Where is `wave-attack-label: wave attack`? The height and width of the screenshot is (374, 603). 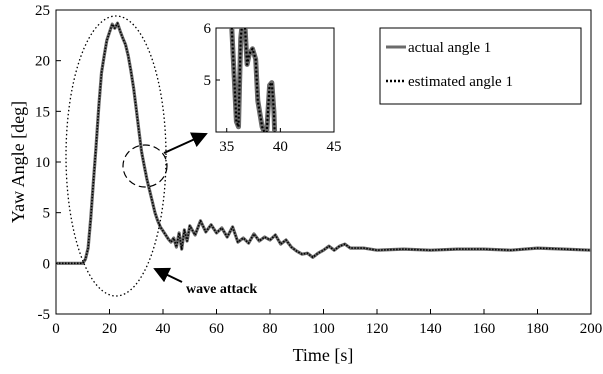
wave-attack-label: wave attack is located at coordinates (221, 289).